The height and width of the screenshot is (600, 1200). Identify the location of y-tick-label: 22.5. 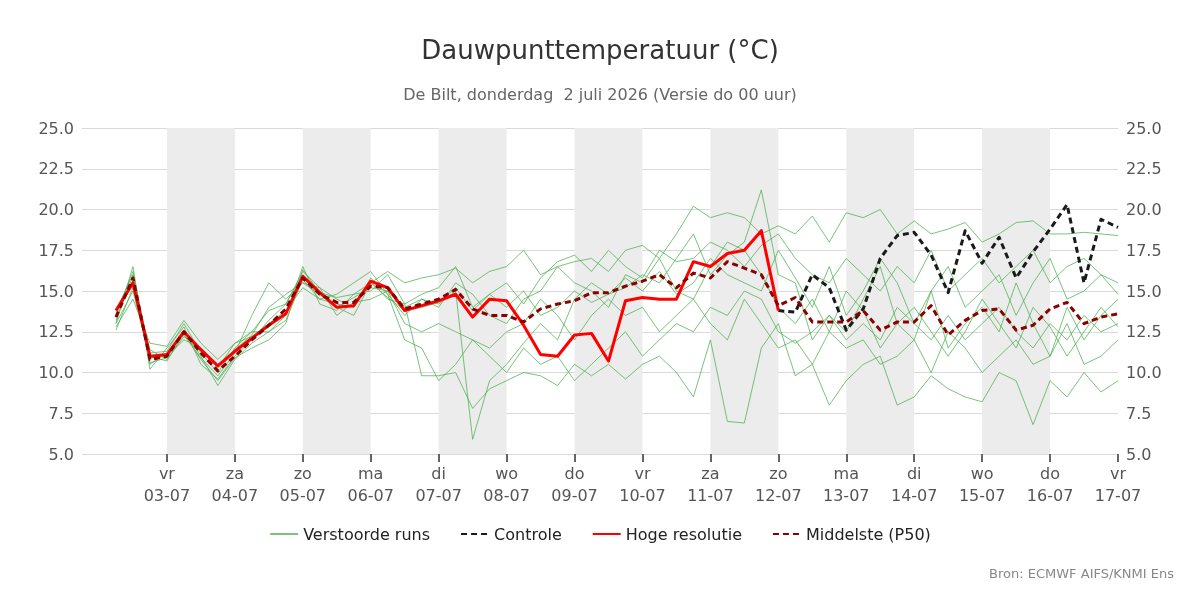
(56, 169).